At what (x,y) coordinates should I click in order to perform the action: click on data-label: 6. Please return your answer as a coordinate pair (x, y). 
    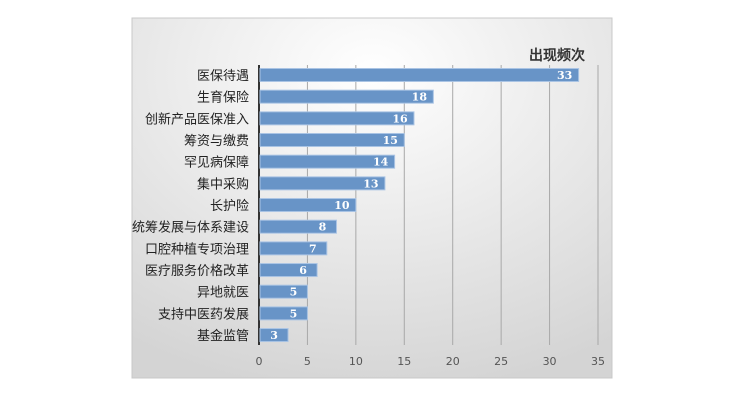
    Looking at the image, I should click on (303, 270).